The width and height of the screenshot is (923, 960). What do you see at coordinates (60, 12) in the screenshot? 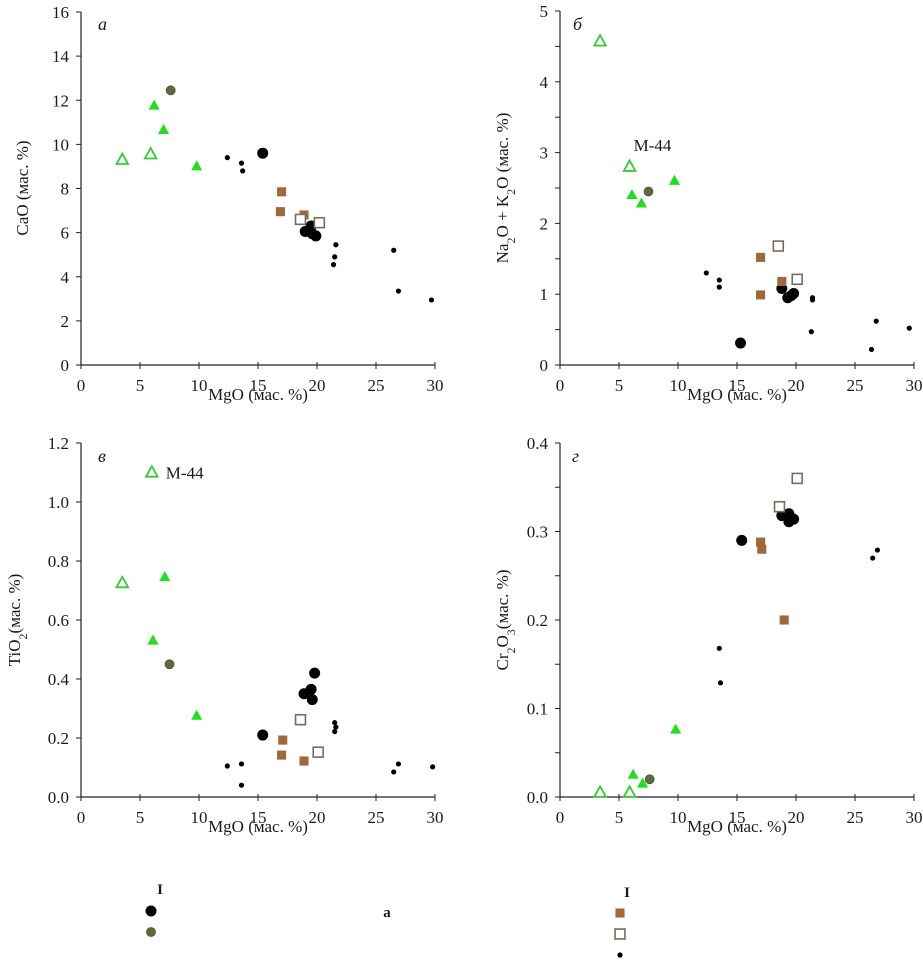
I see `y-tick-label: 16` at bounding box center [60, 12].